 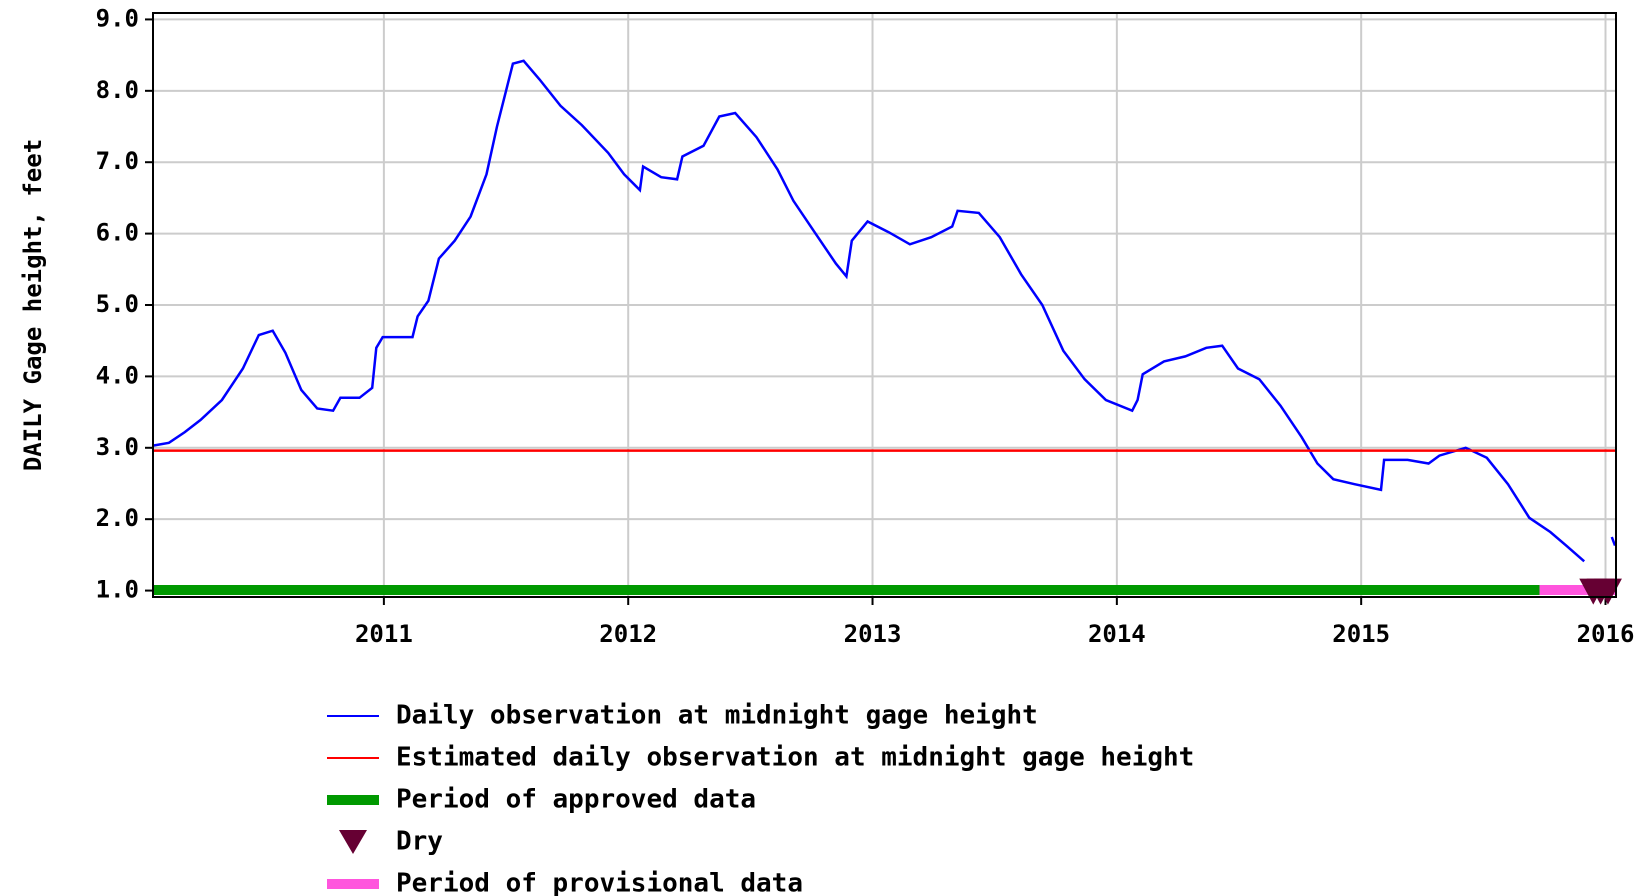 What do you see at coordinates (117, 233) in the screenshot?
I see `y-tick-label: 6.0` at bounding box center [117, 233].